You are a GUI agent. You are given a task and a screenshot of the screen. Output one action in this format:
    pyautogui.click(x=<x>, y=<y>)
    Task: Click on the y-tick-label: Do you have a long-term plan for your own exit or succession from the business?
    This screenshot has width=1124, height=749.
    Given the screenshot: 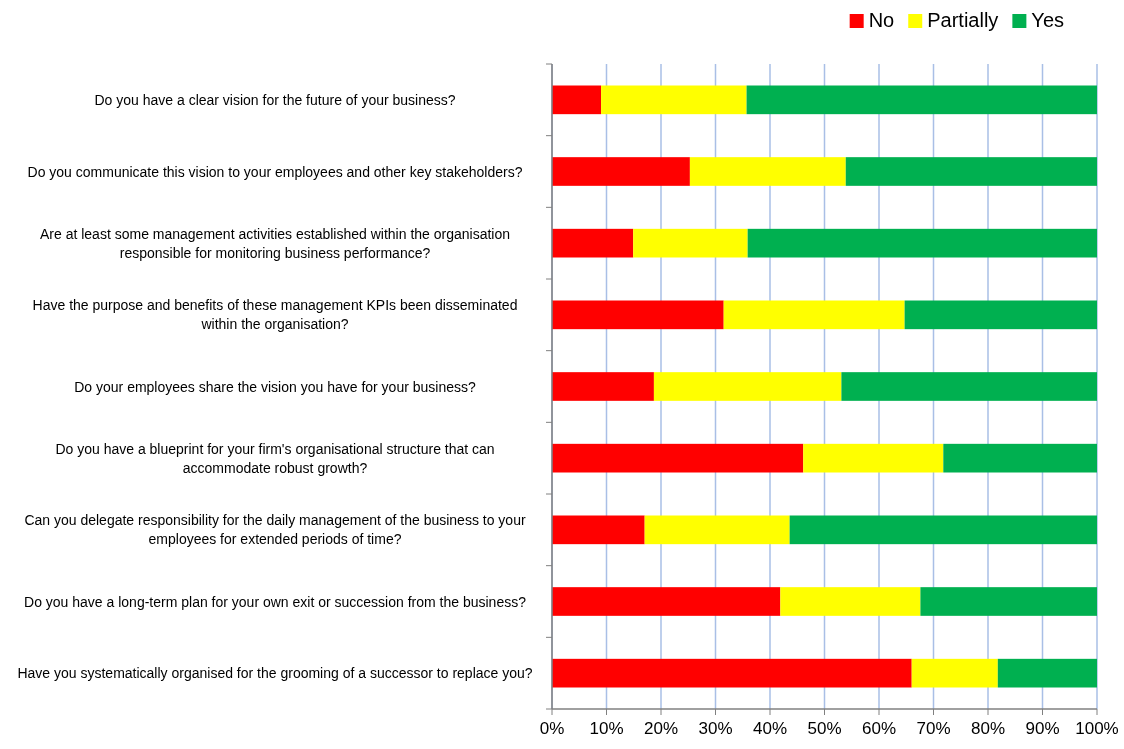 What is the action you would take?
    pyautogui.click(x=275, y=601)
    